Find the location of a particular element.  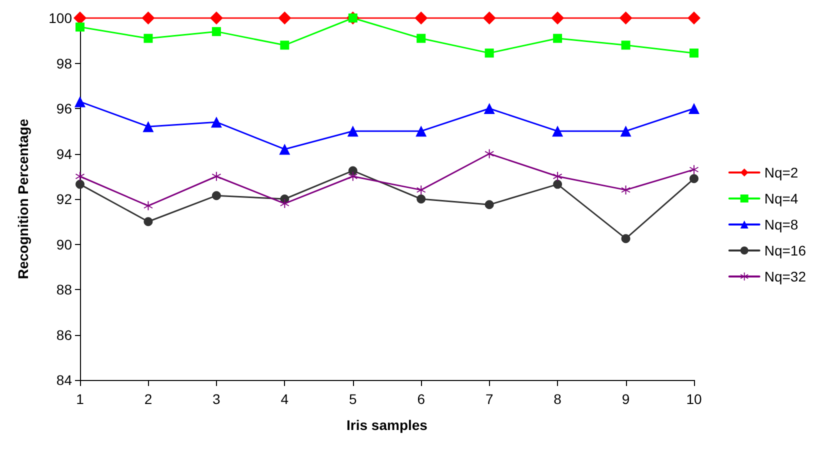

x-tick-label: 10 is located at coordinates (694, 399).